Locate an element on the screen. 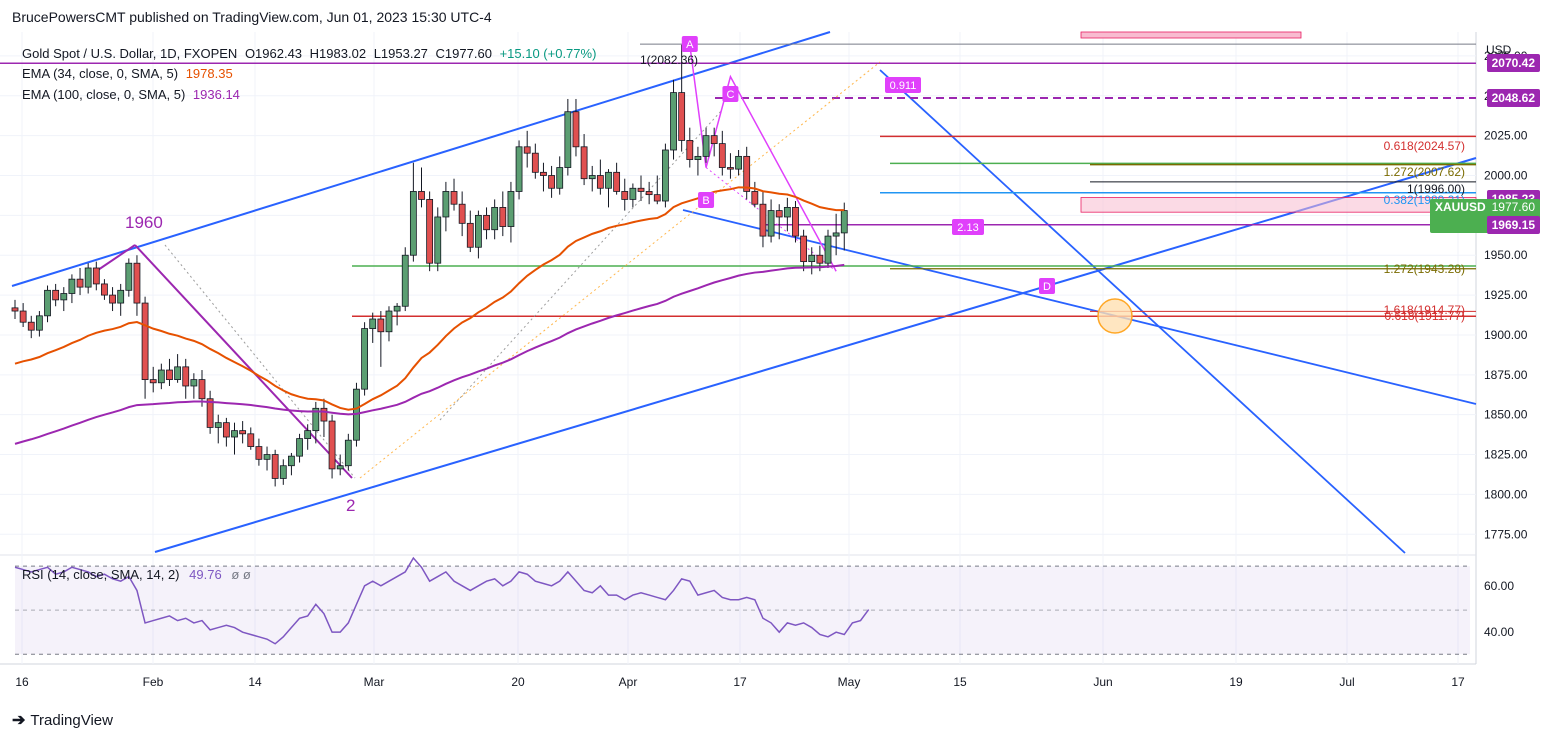 This screenshot has height=743, width=1562. rsi-extra: ø ø is located at coordinates (241, 574).